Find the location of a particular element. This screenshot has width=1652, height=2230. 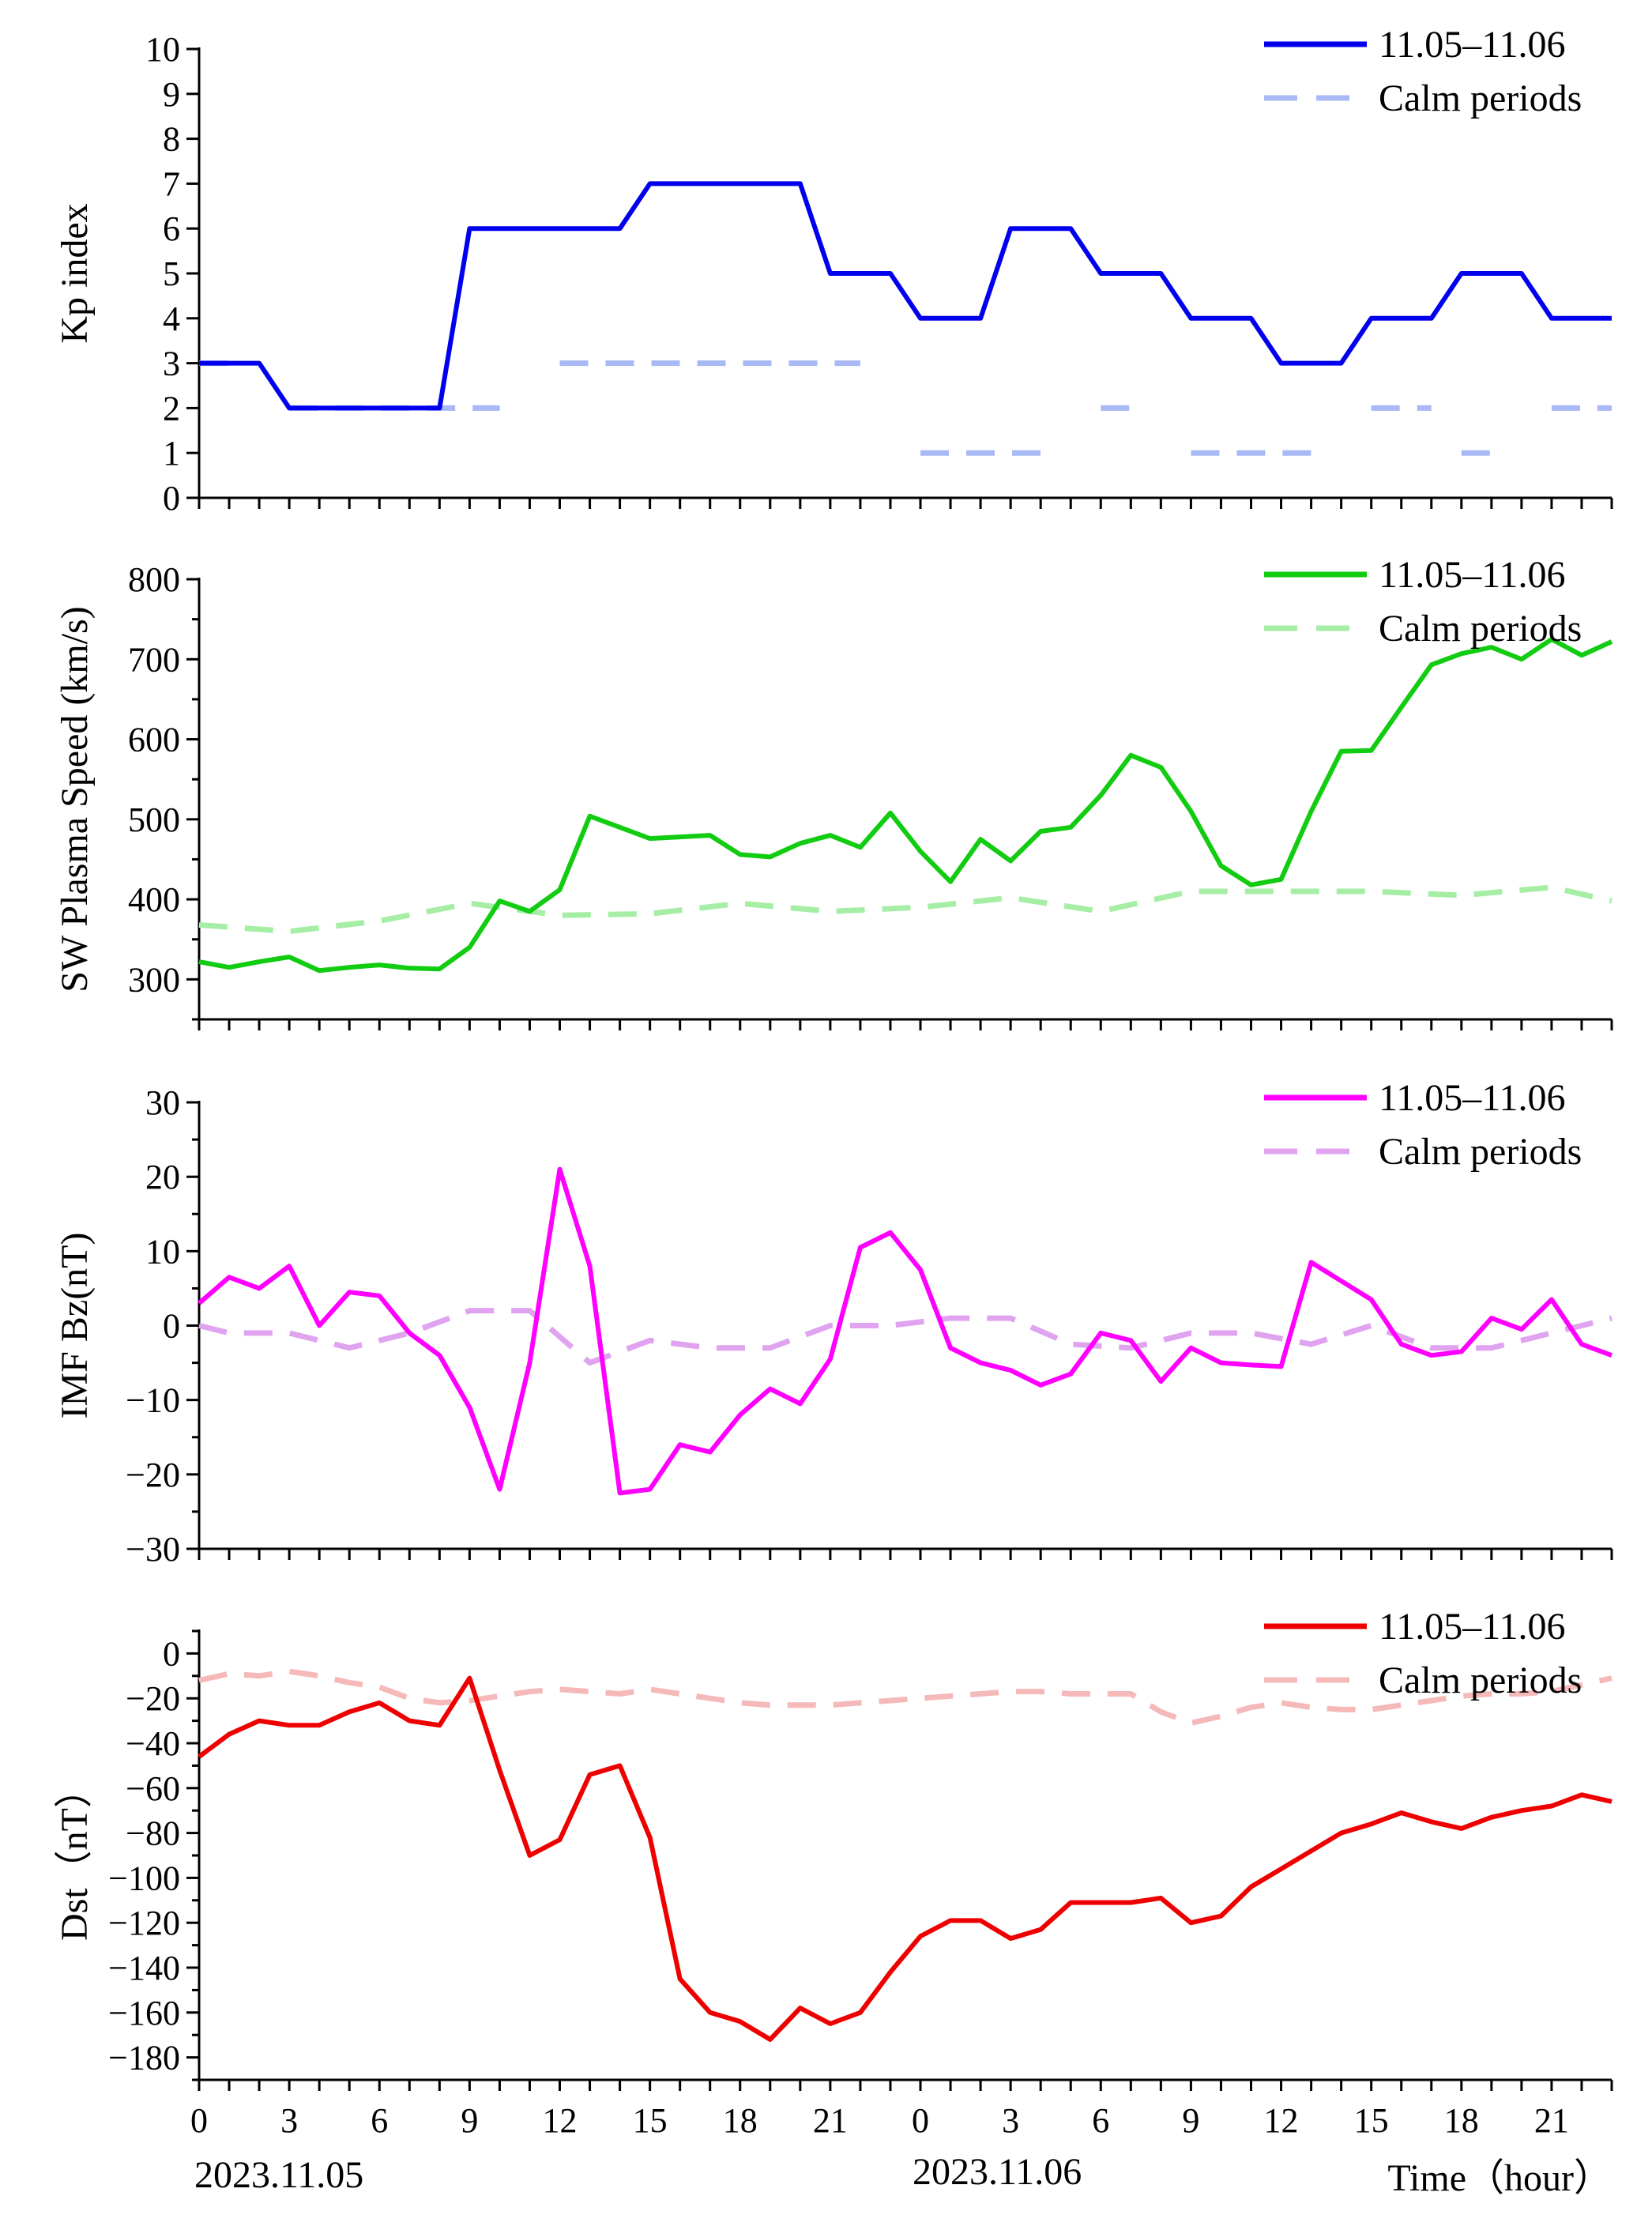

y-axis-title: Dst（nT） is located at coordinates (75, 1855).